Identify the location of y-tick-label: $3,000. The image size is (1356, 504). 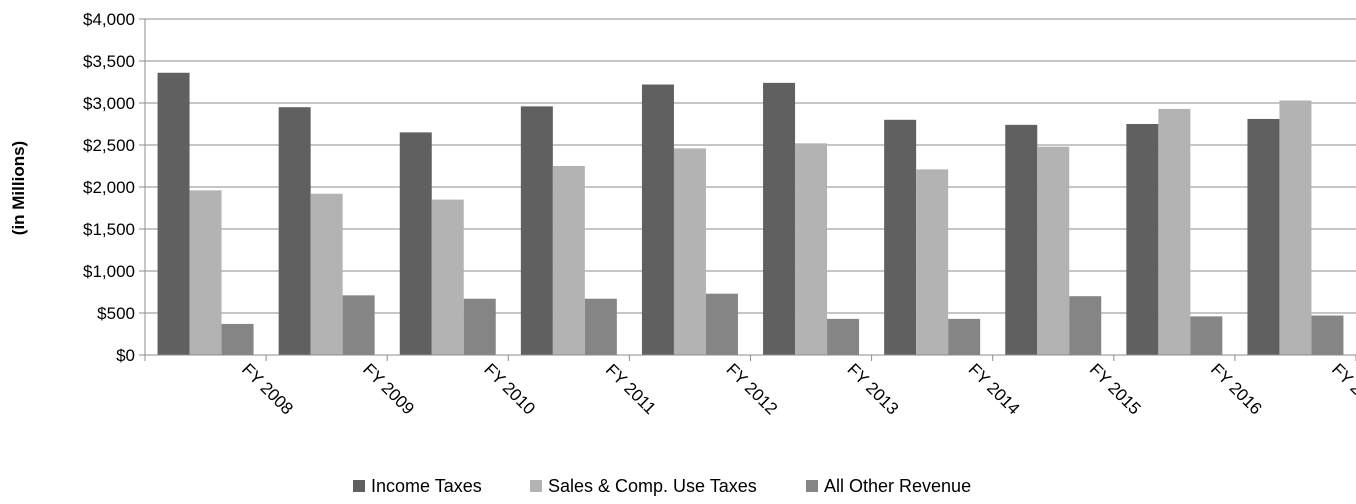
(109, 103).